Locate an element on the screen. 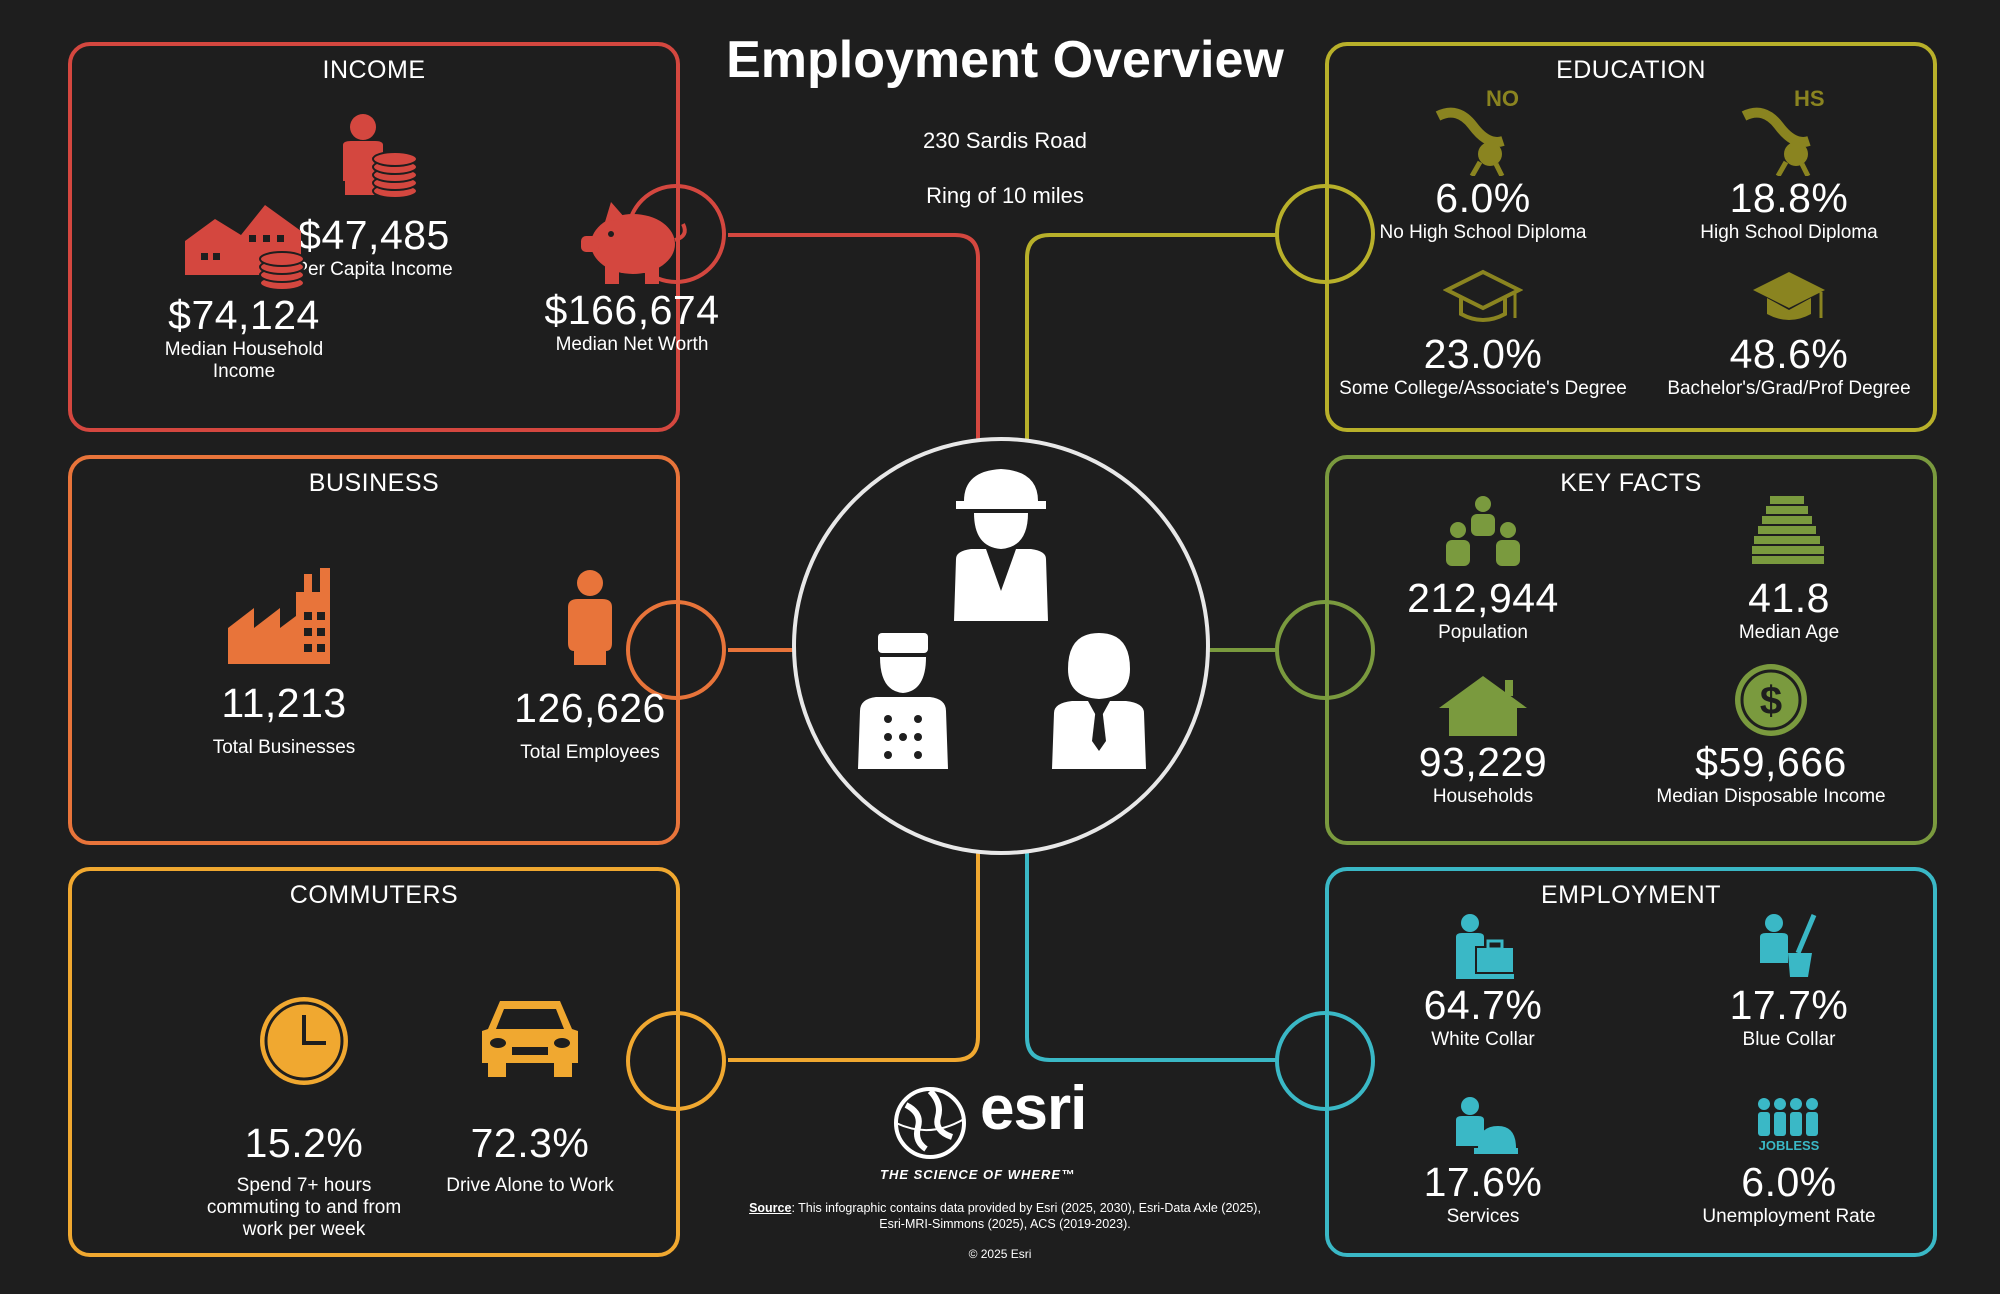  disposable-income-label: Median Disposable Income is located at coordinates (1771, 796).